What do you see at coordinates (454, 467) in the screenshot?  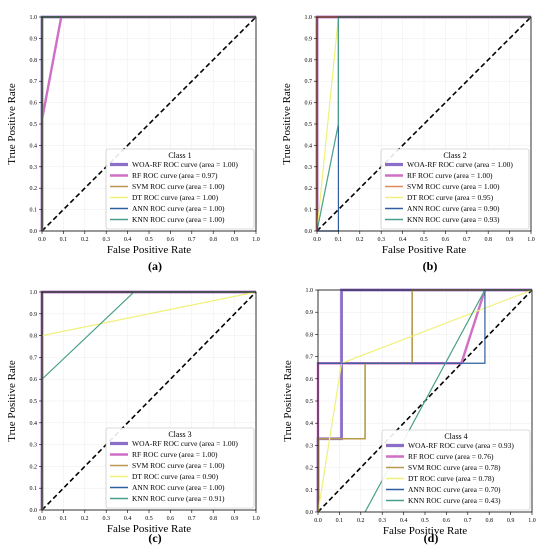 I see `legend-entry: SVM ROC curve (area = 0.78)` at bounding box center [454, 467].